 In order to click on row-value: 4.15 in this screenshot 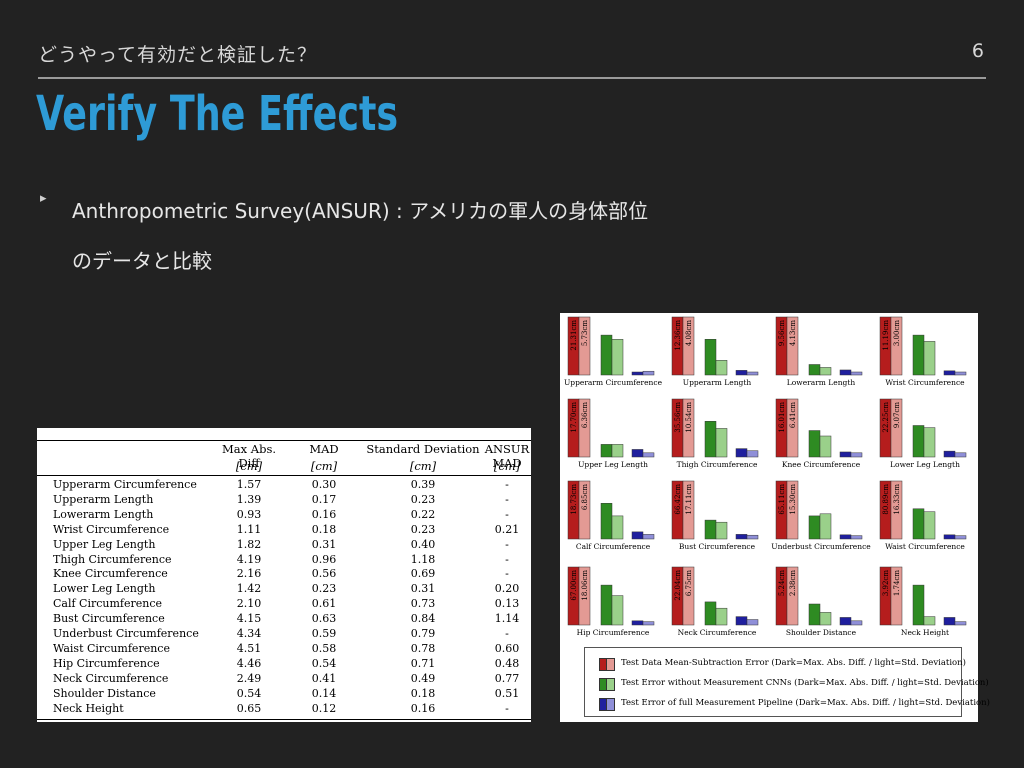, I will do `click(249, 619)`.